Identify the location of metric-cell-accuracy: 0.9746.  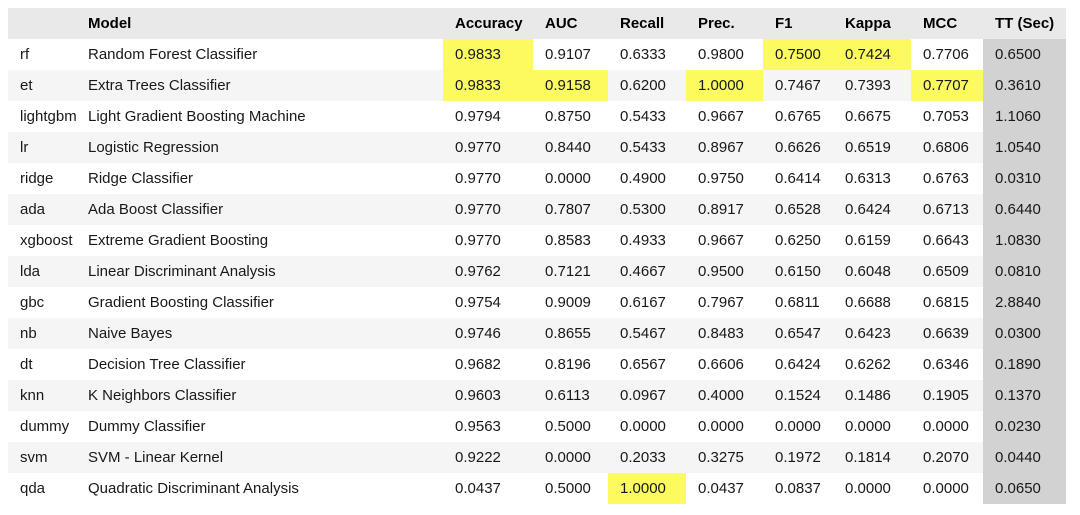
(488, 333).